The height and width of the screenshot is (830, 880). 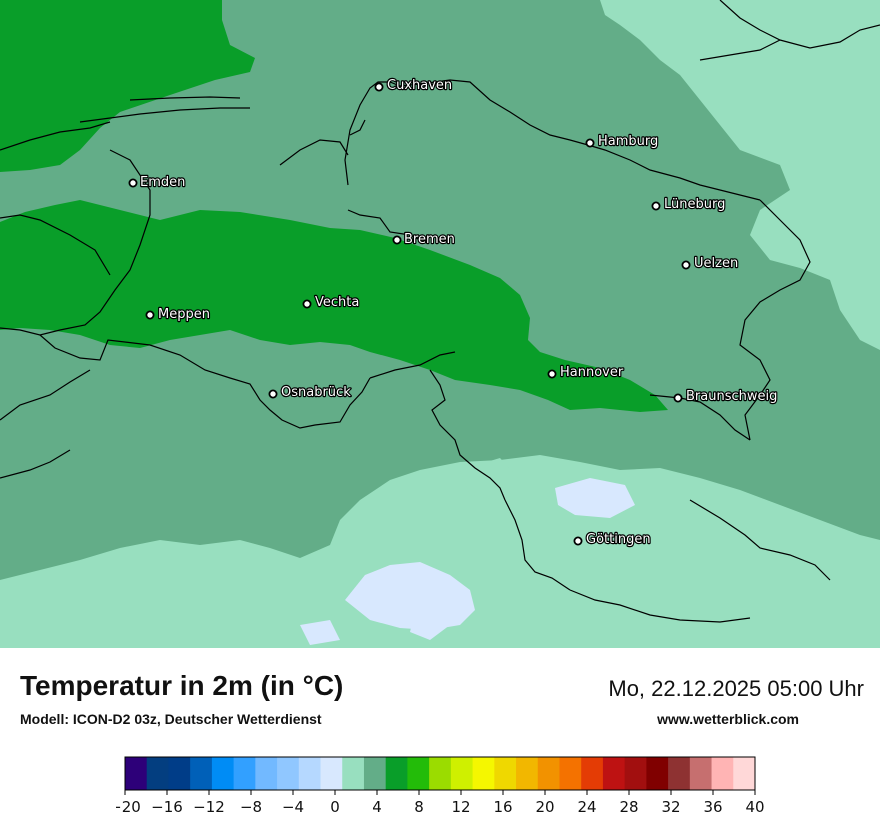 I want to click on city-lueneburg: Lüneburg, so click(x=689, y=204).